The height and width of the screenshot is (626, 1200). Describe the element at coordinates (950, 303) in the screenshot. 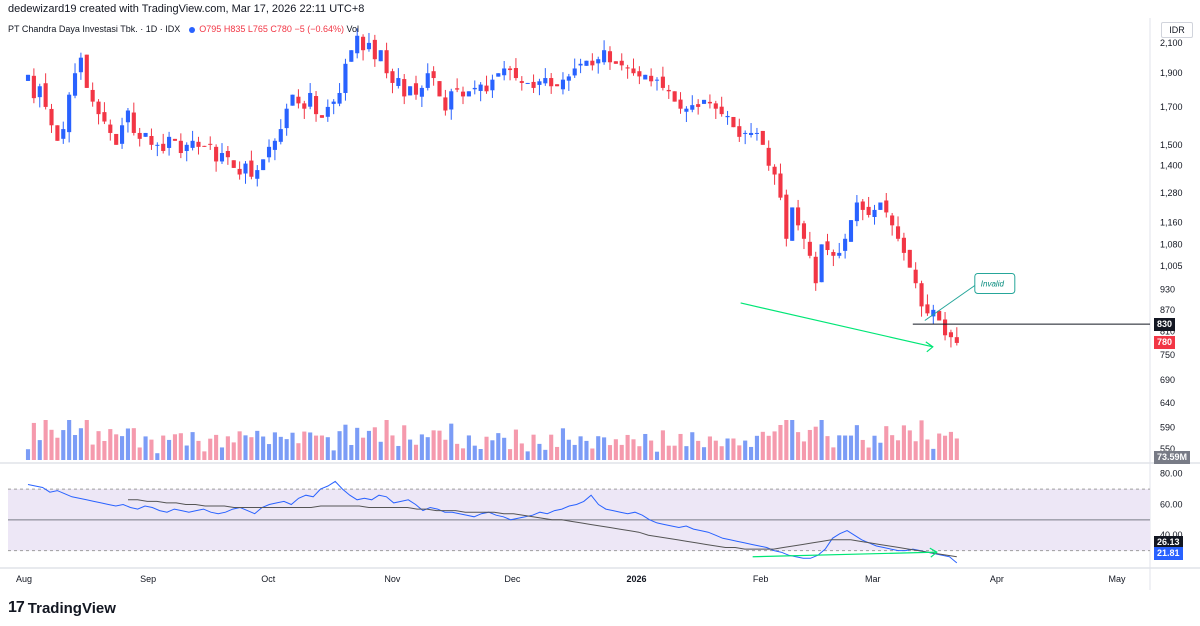

I see `callout-pointer` at that location.